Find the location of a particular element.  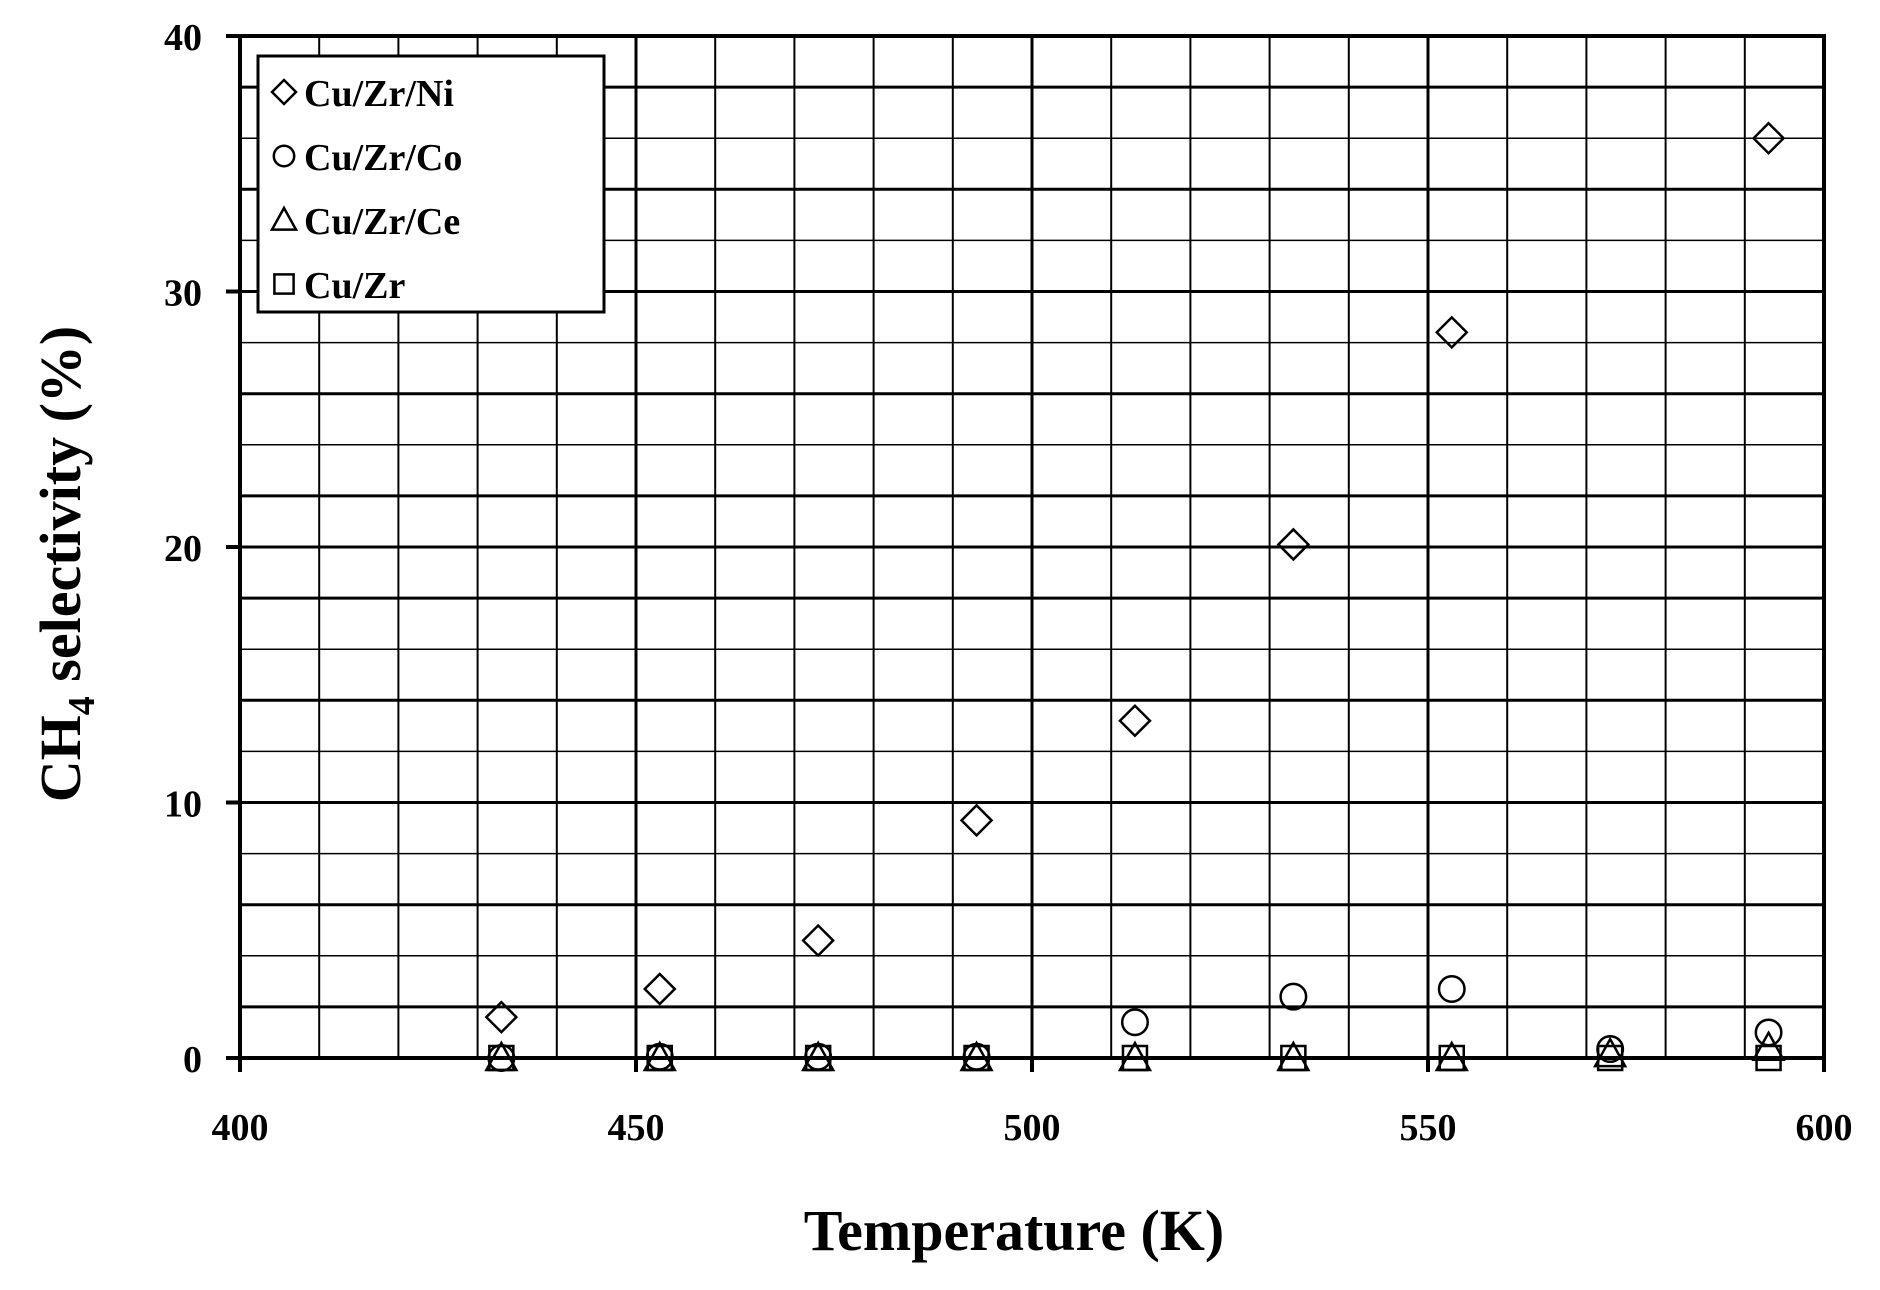

square-data-point is located at coordinates (1610, 1058).